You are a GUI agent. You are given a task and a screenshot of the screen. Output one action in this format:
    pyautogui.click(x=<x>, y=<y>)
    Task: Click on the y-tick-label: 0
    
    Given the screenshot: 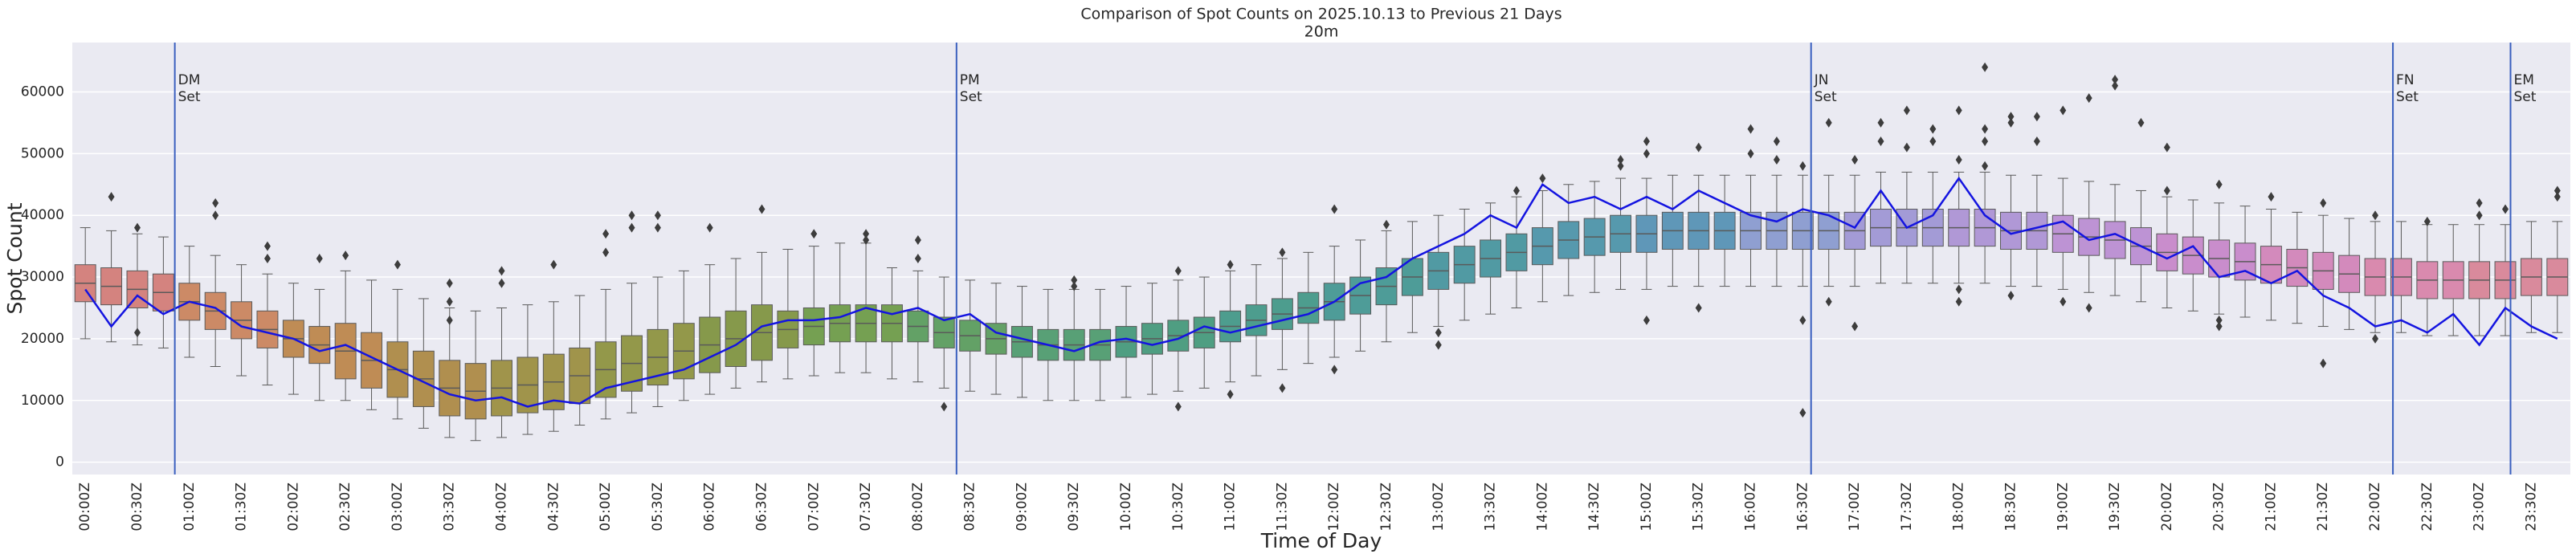 What is the action you would take?
    pyautogui.click(x=59, y=462)
    